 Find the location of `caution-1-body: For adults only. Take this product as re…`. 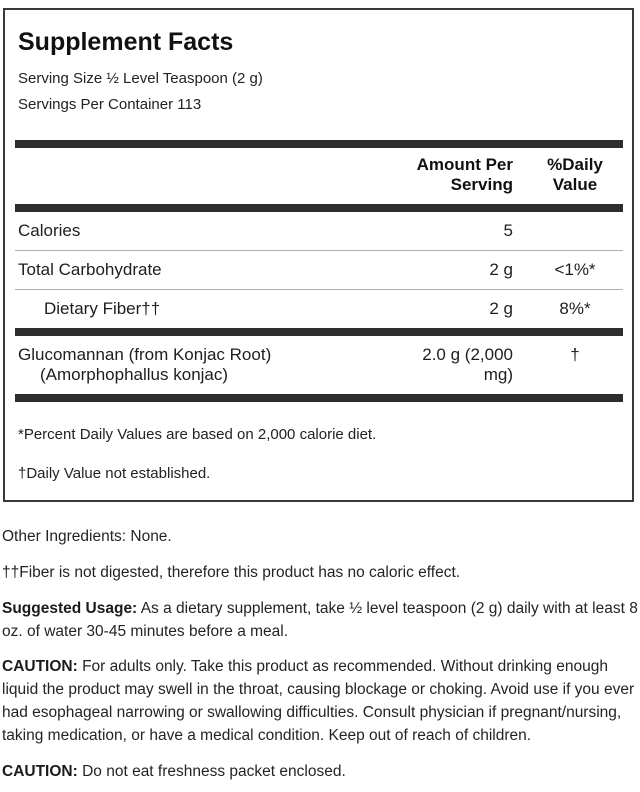

caution-1-body: For adults only. Take this product as re… is located at coordinates (318, 701).